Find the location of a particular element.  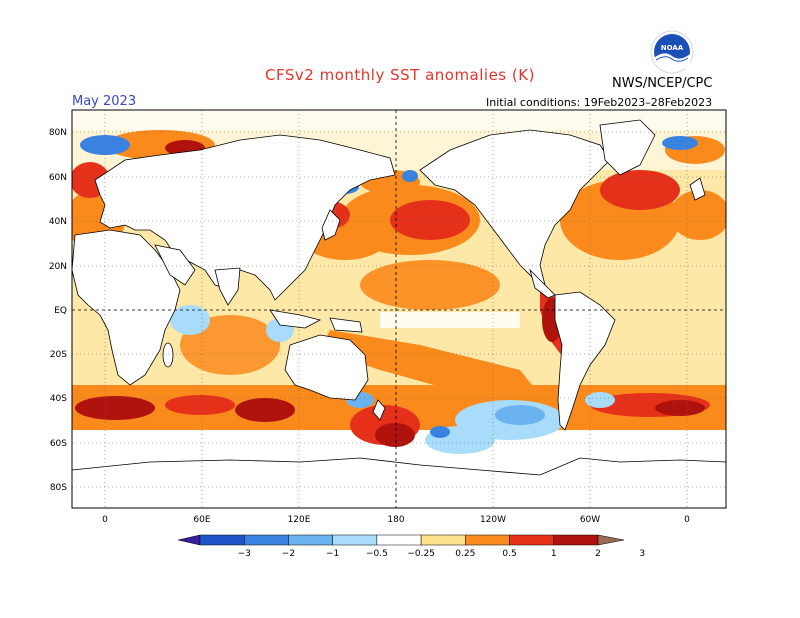

lon-label: 60W is located at coordinates (590, 520).